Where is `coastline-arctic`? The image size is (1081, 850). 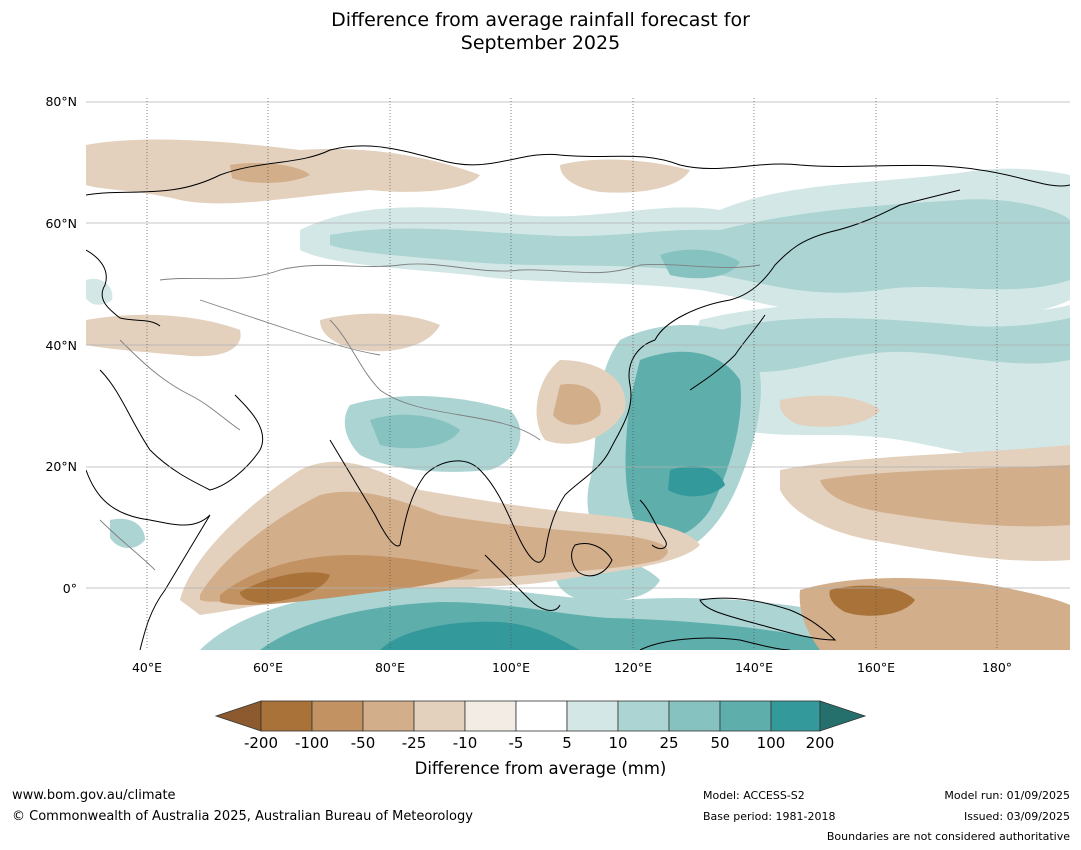
coastline-arctic is located at coordinates (578, 170).